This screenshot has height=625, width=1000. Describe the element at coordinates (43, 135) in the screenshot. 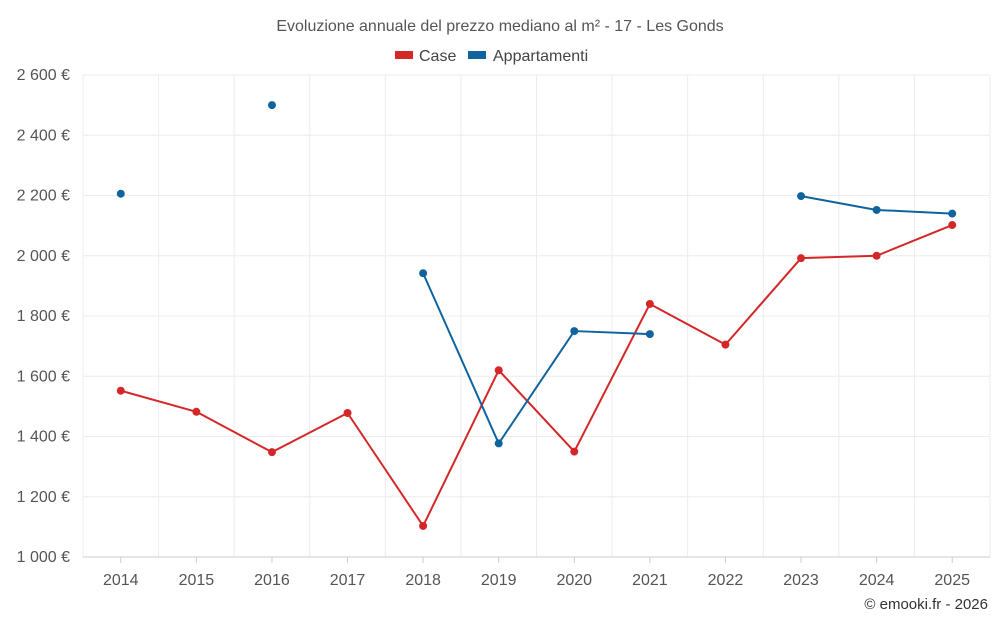

I see `y-tick-label: 2 400 €` at that location.